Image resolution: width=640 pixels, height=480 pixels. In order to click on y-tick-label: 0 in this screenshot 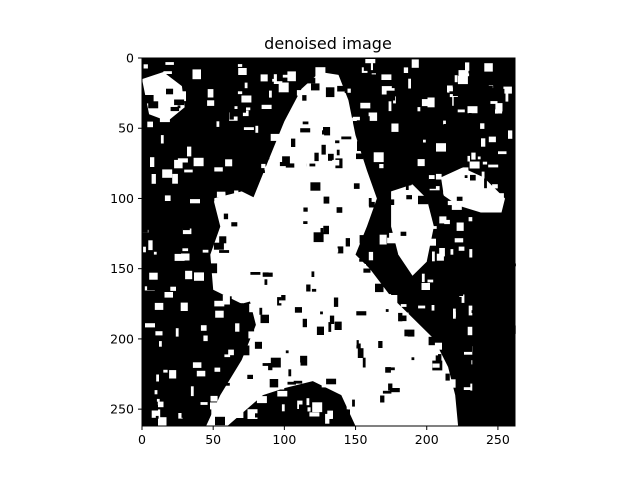, I will do `click(130, 58)`.